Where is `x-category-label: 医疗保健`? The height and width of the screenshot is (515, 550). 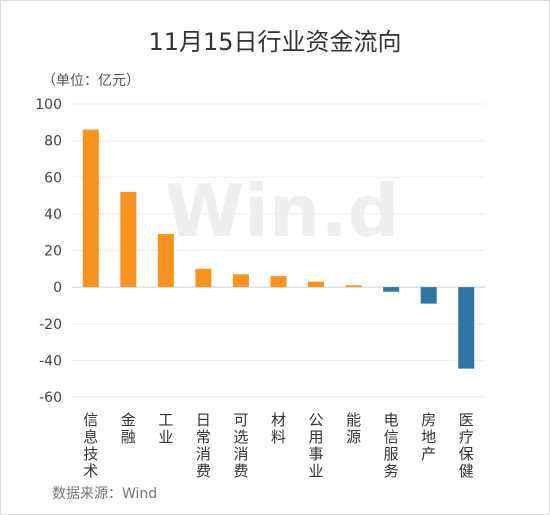 x-category-label: 医疗保健 is located at coordinates (466, 445).